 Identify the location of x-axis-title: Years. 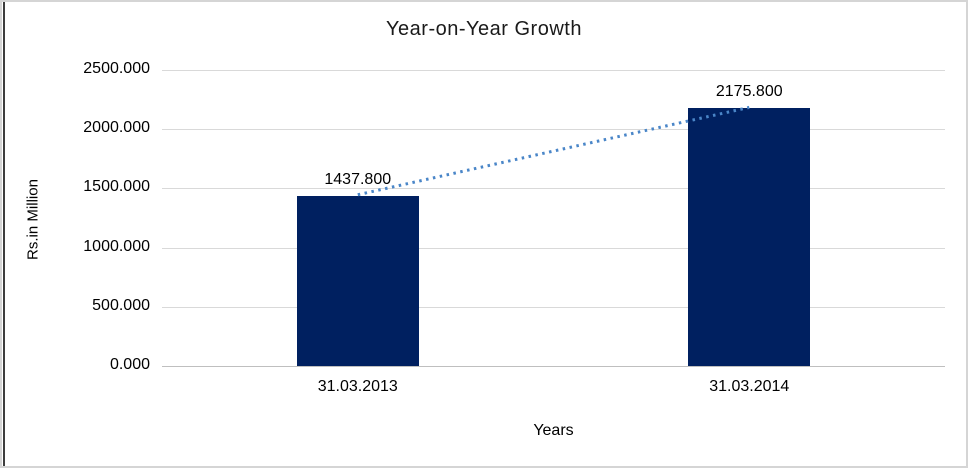
(553, 430).